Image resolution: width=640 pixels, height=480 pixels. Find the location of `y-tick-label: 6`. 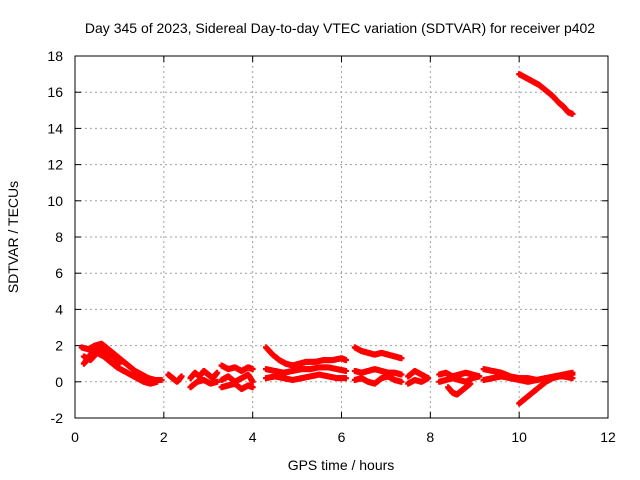

y-tick-label: 6 is located at coordinates (59, 273).